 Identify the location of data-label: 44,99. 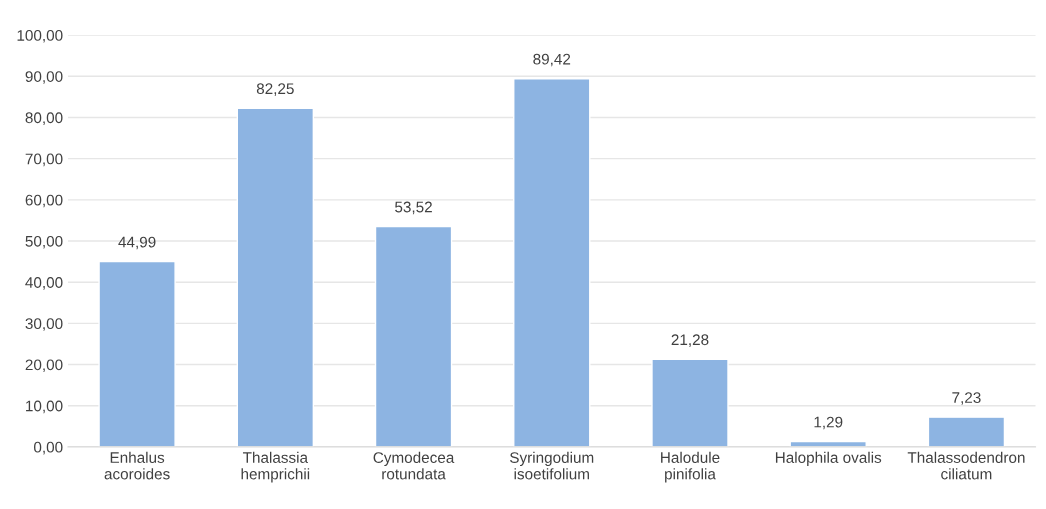
(137, 243).